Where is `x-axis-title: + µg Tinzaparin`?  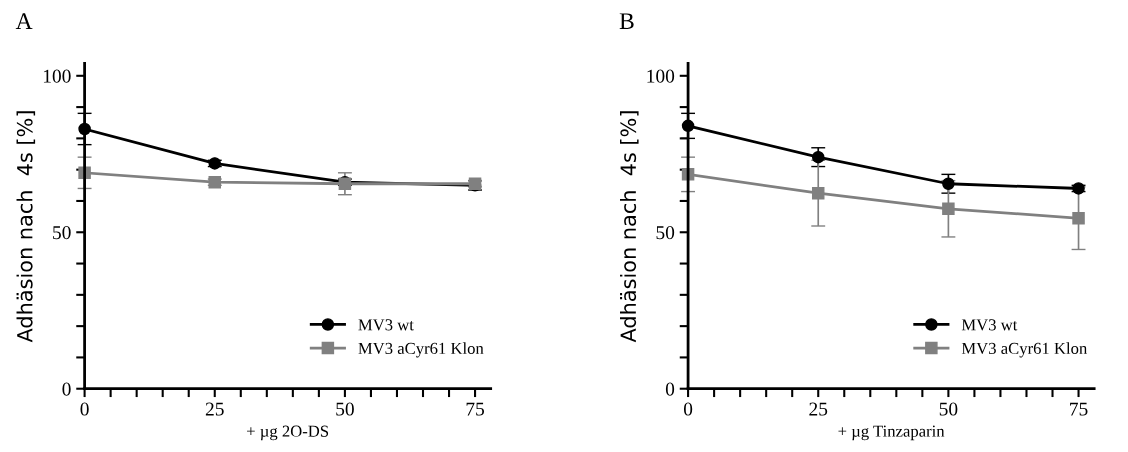 x-axis-title: + µg Tinzaparin is located at coordinates (891, 433).